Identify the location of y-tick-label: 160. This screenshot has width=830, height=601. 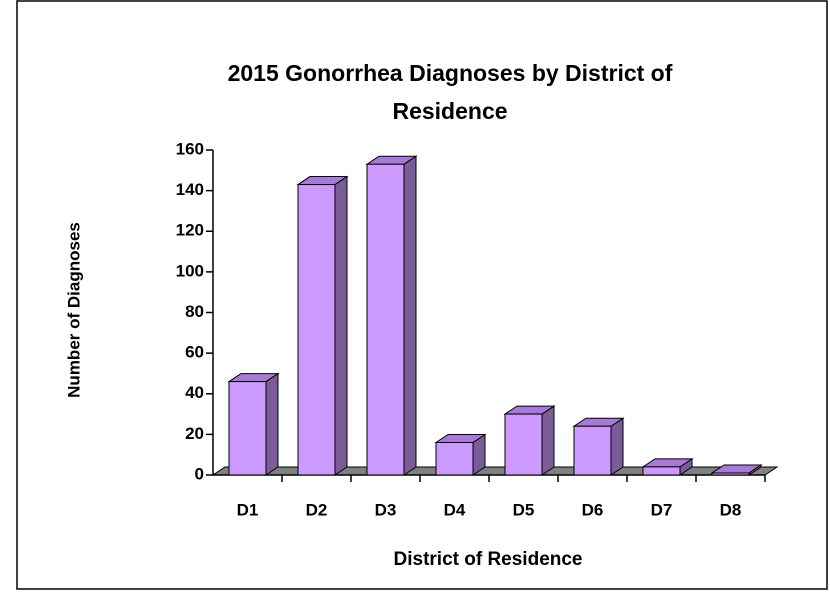
(190, 148).